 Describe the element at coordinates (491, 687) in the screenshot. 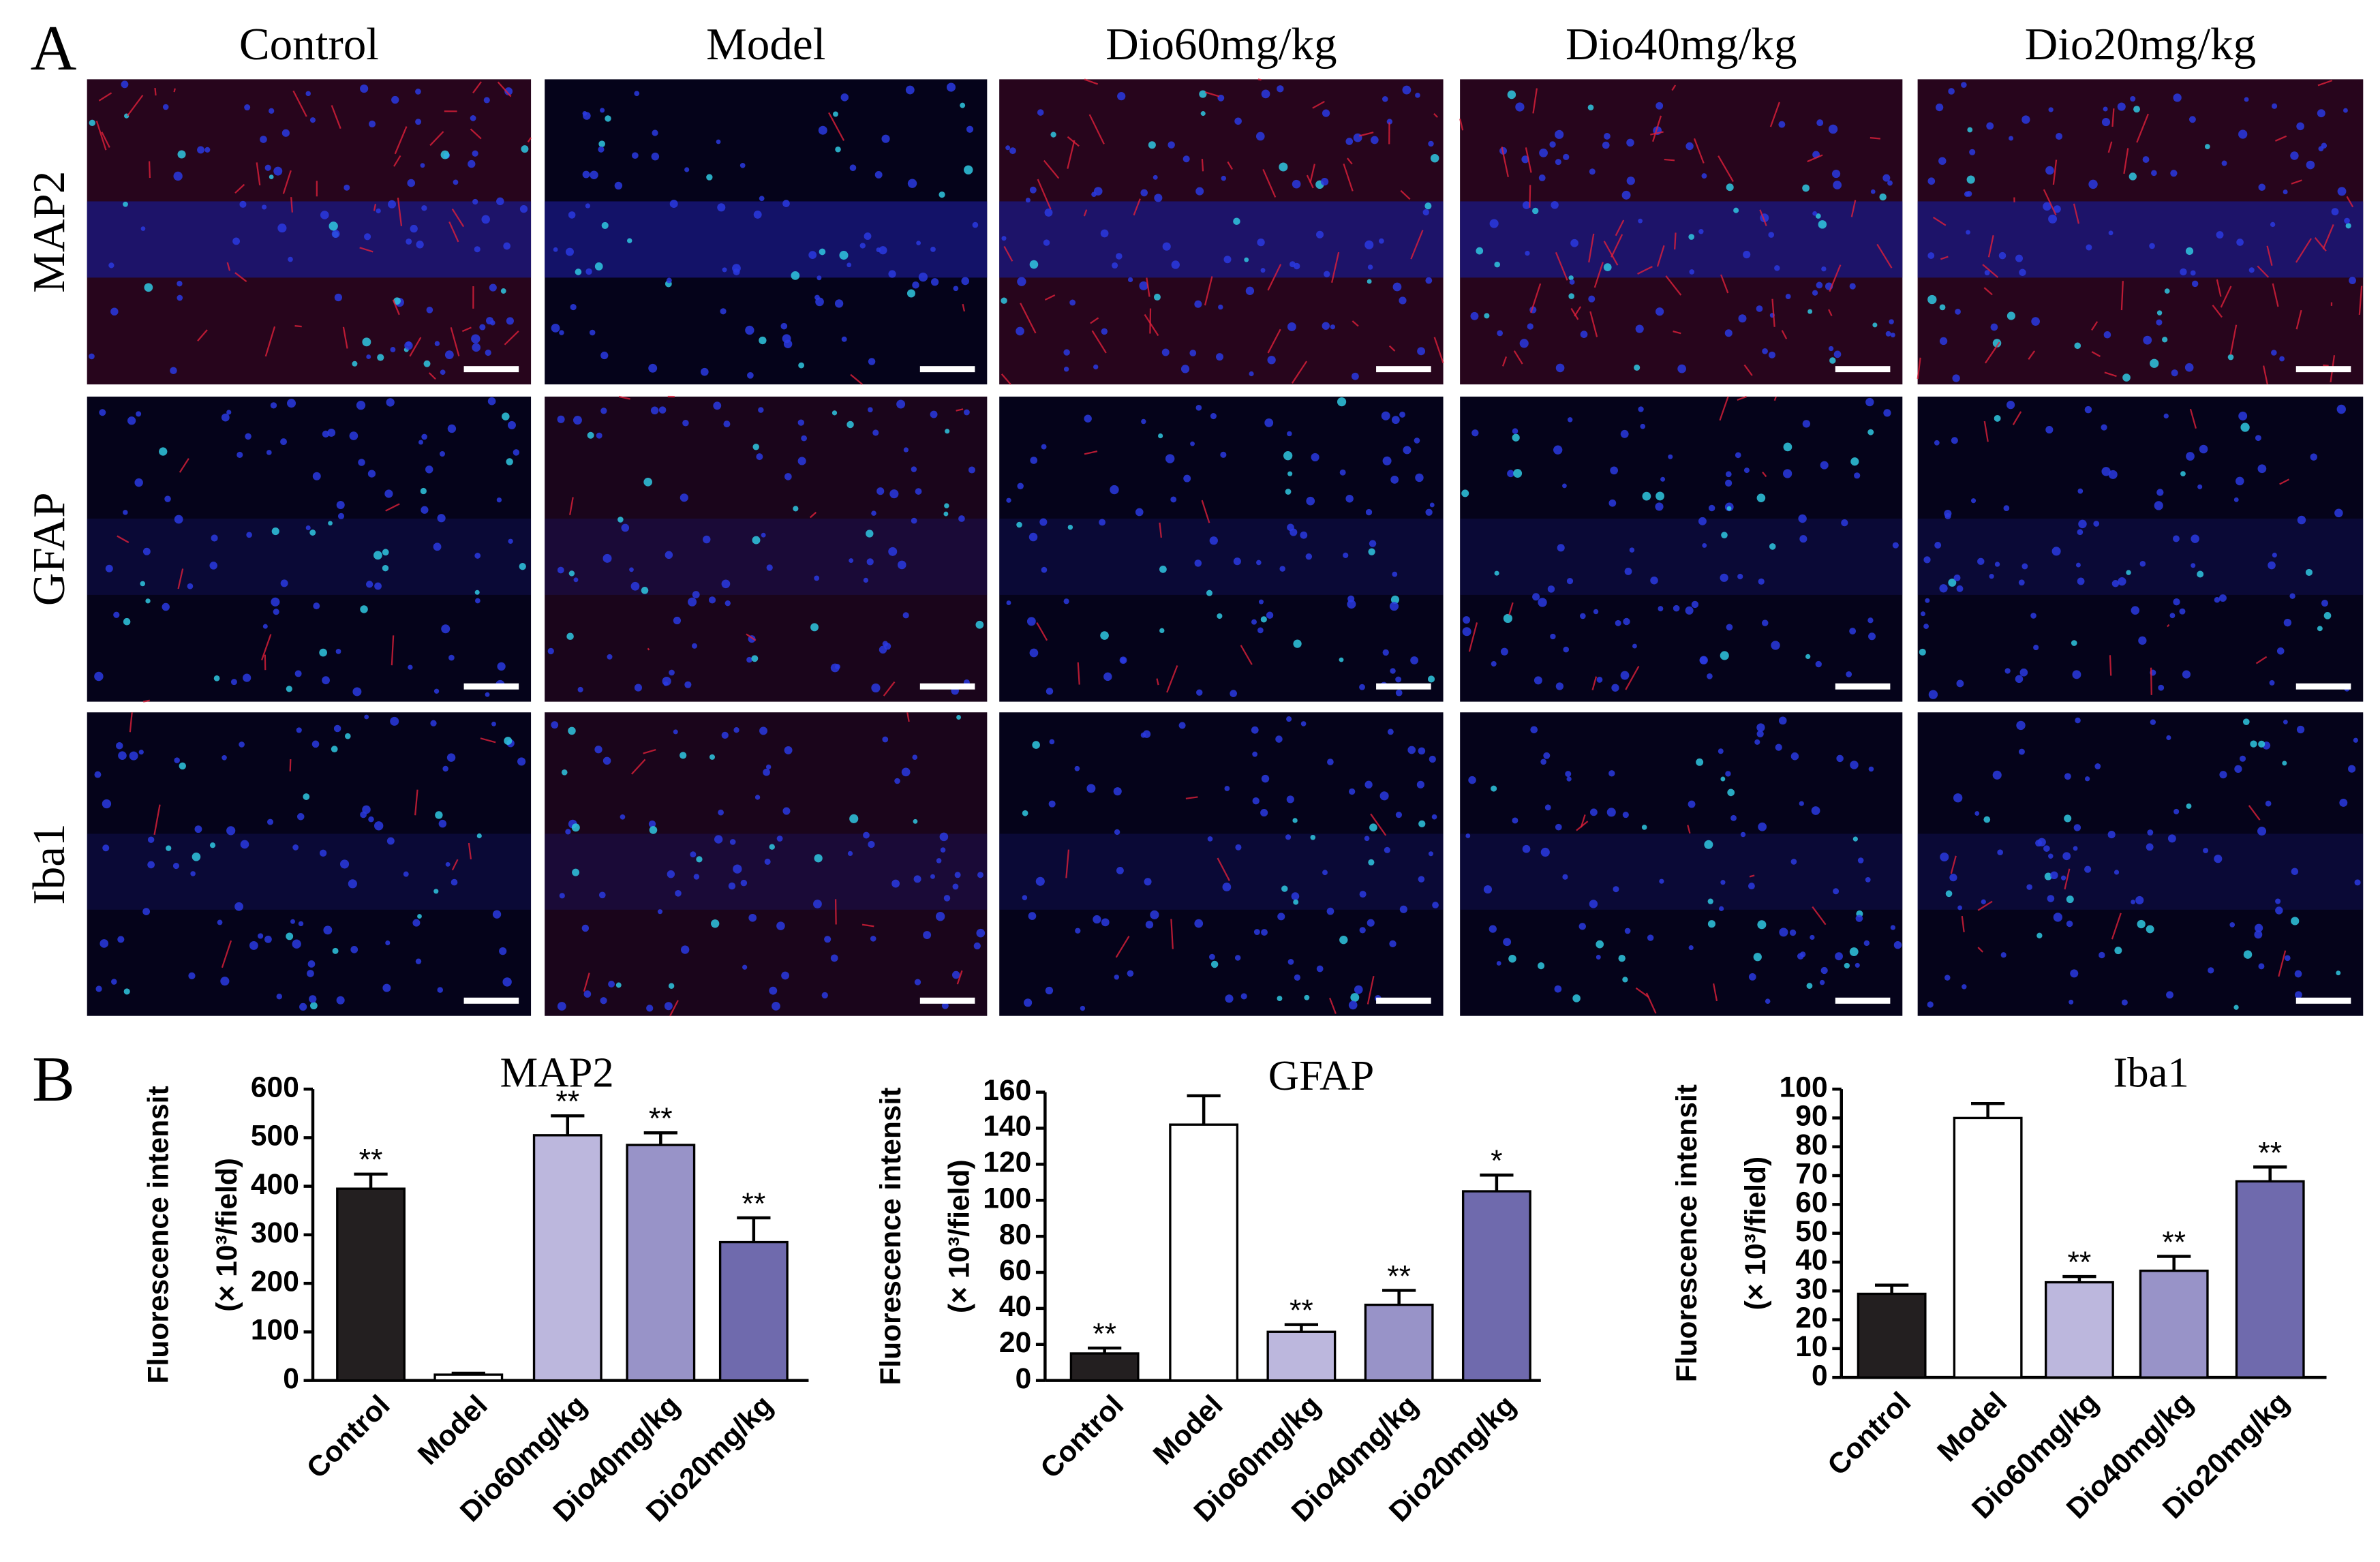

I see `scale-bar` at that location.